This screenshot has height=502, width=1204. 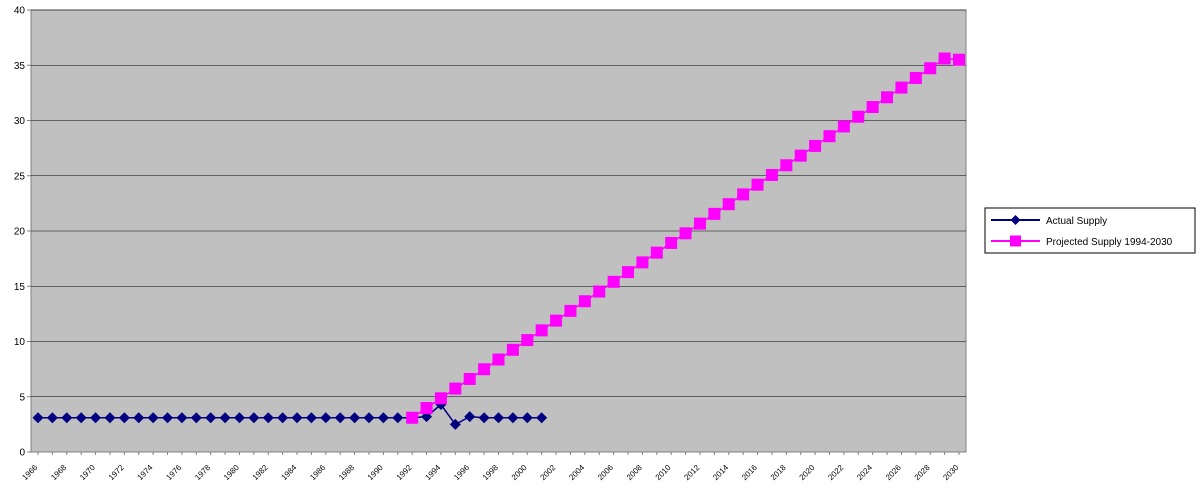 What do you see at coordinates (749, 472) in the screenshot?
I see `x-tick-label: 2016` at bounding box center [749, 472].